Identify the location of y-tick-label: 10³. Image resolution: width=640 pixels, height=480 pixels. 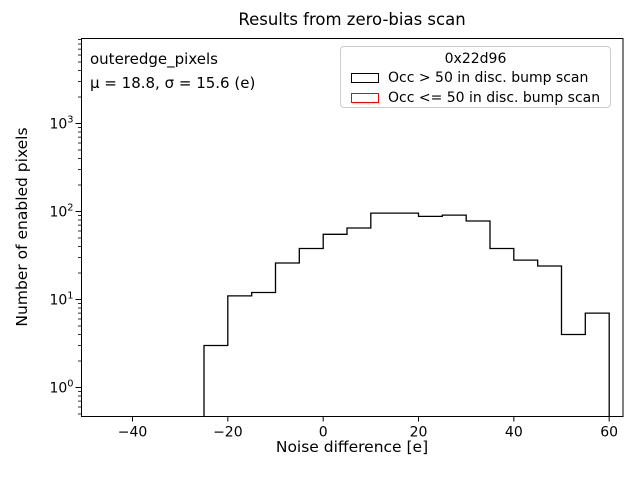
(61, 124).